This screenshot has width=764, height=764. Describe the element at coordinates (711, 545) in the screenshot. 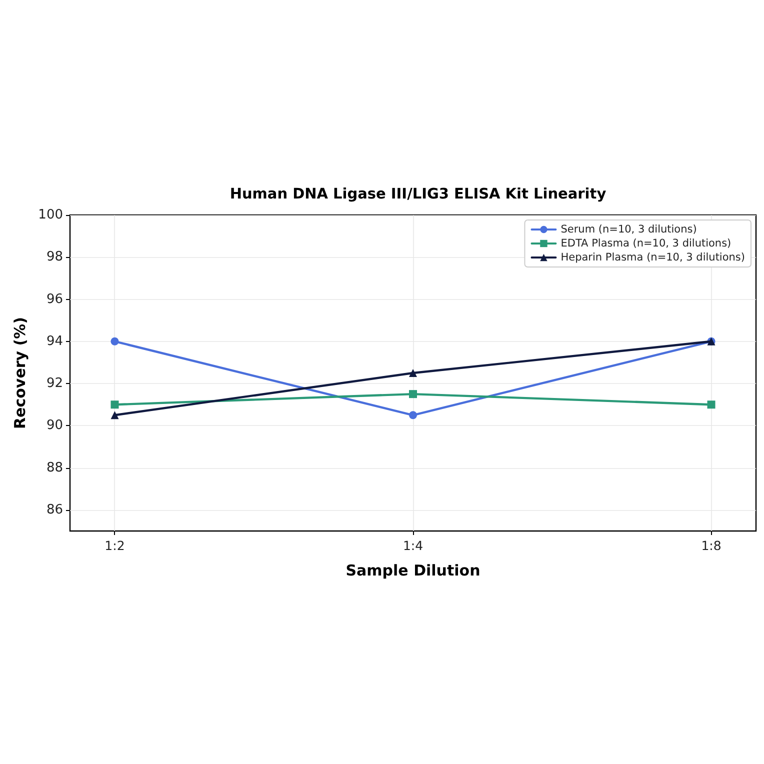

I see `x-tick-label: 1:8` at that location.